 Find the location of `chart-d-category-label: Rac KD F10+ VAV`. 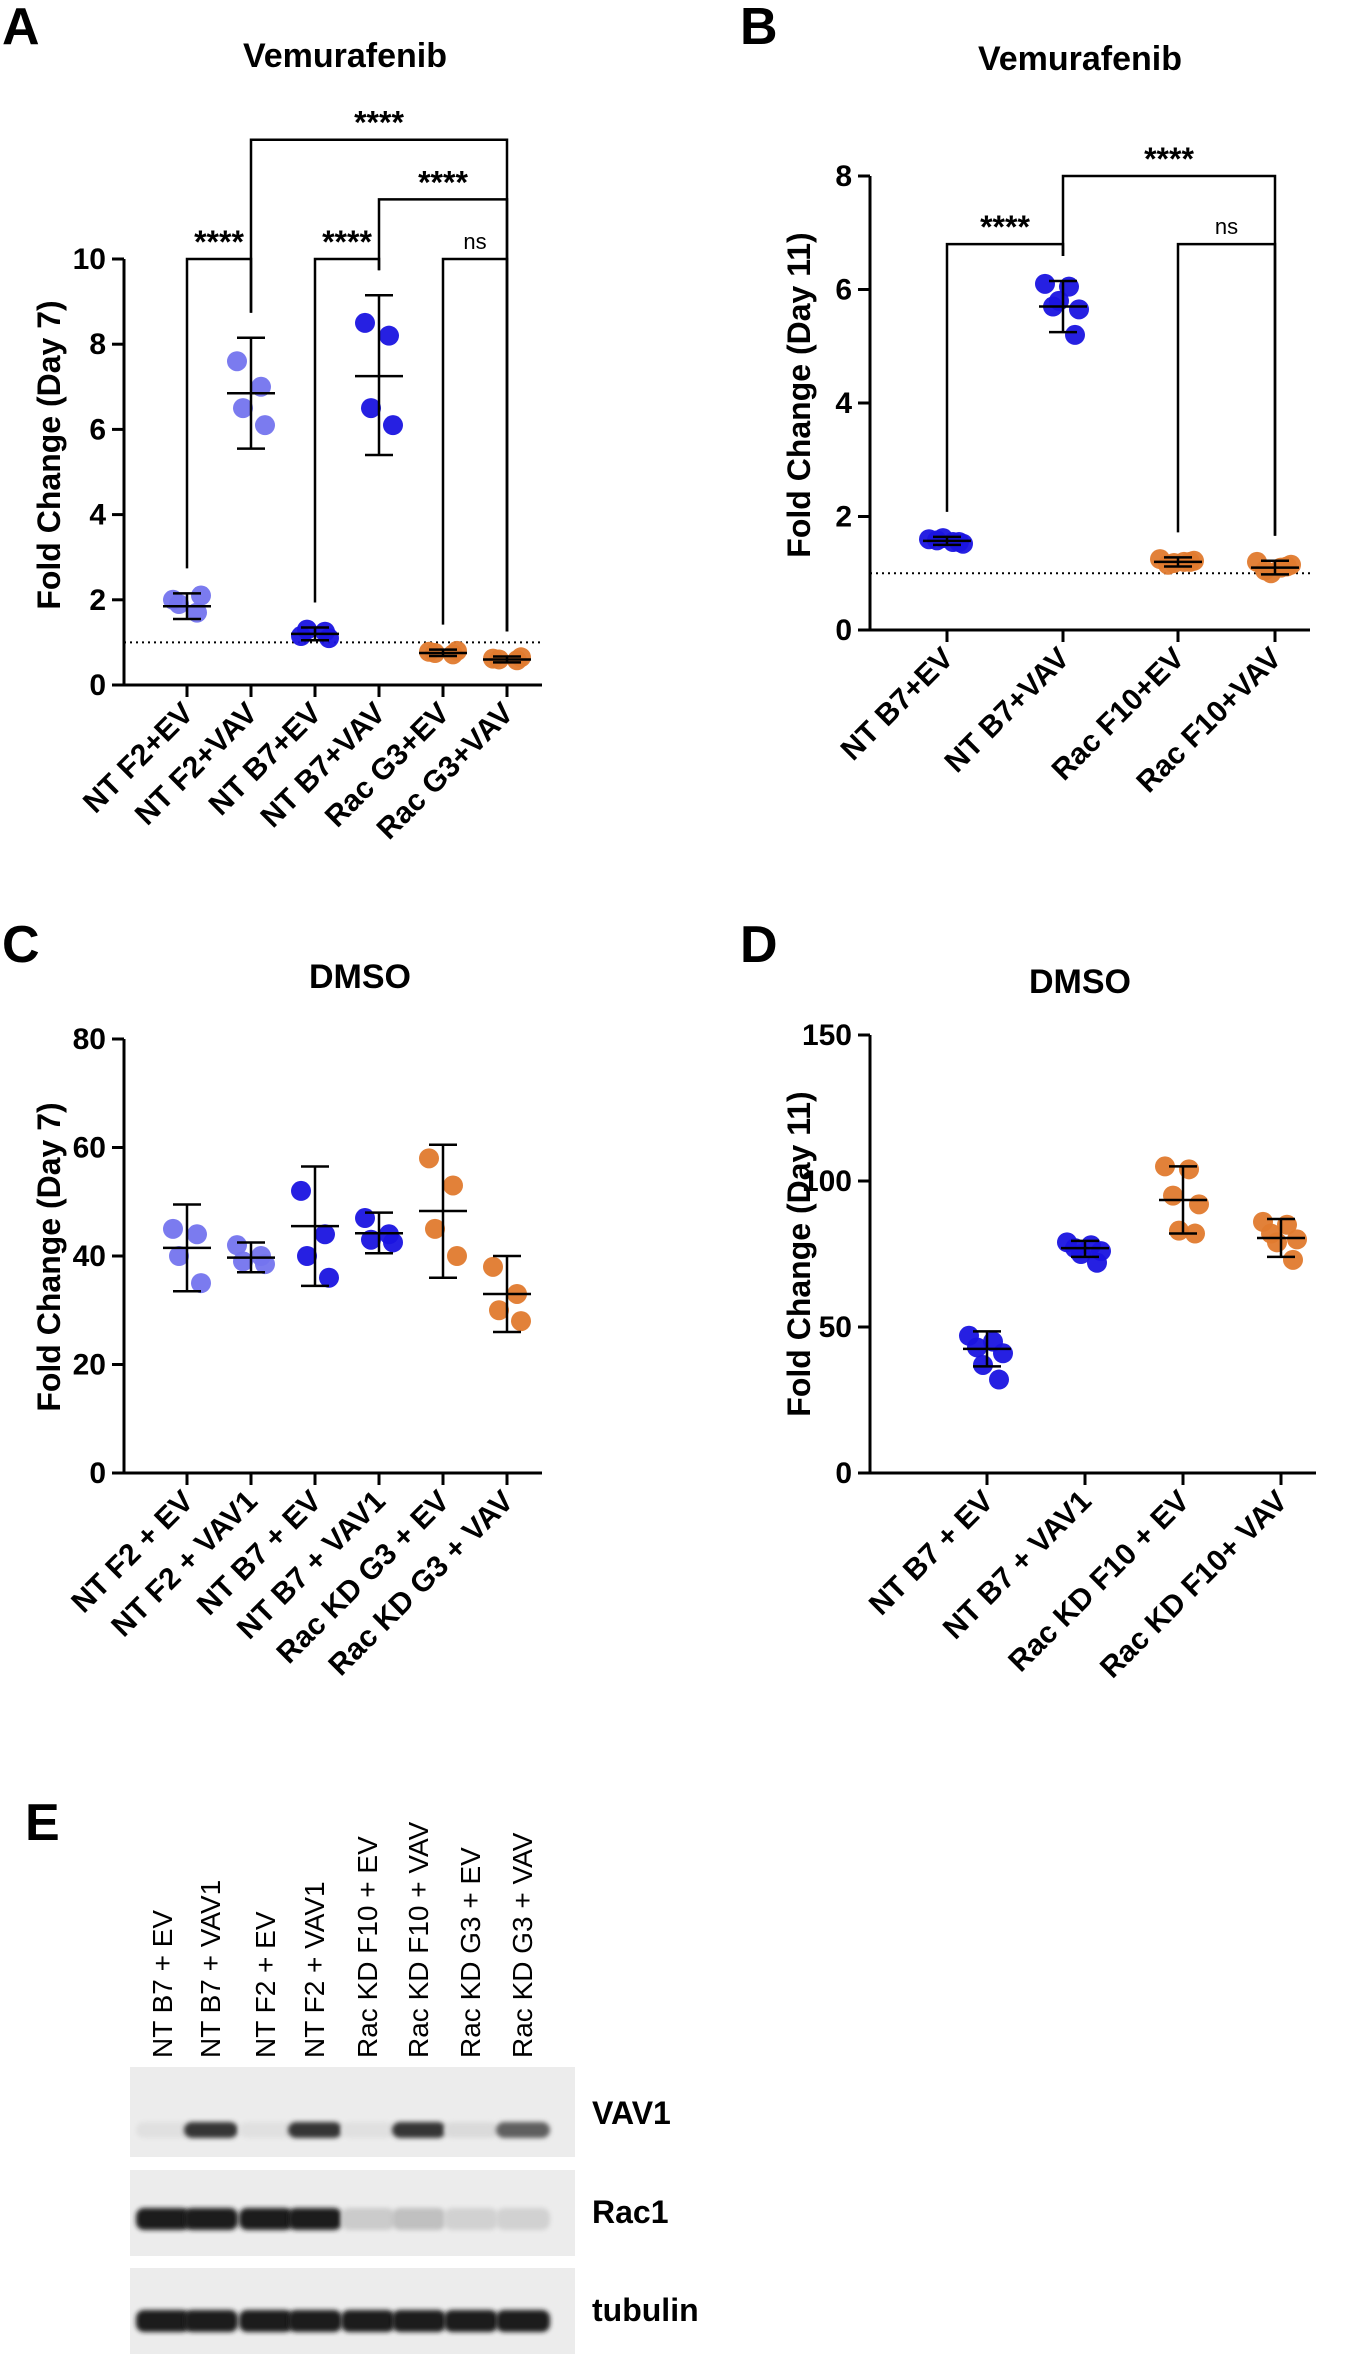

chart-d-category-label: Rac KD F10+ VAV is located at coordinates (1194, 1585).